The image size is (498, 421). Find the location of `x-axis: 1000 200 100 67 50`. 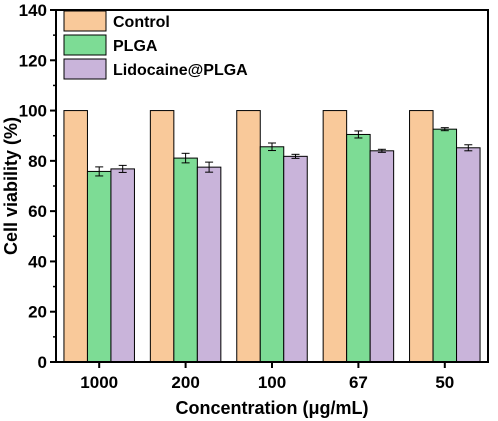

x-axis: 1000 200 100 67 50 is located at coordinates (267, 377).